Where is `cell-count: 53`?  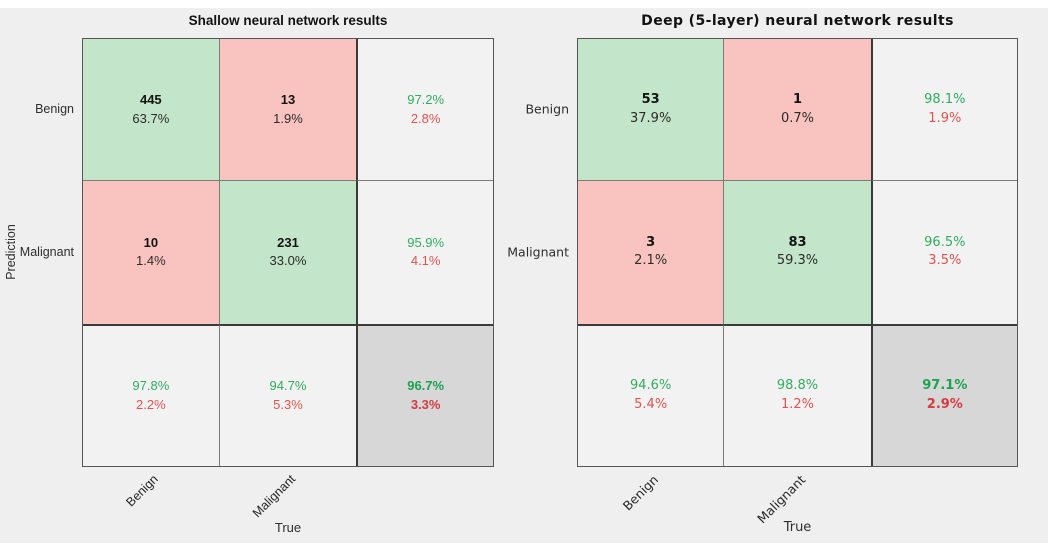
cell-count: 53 is located at coordinates (650, 99).